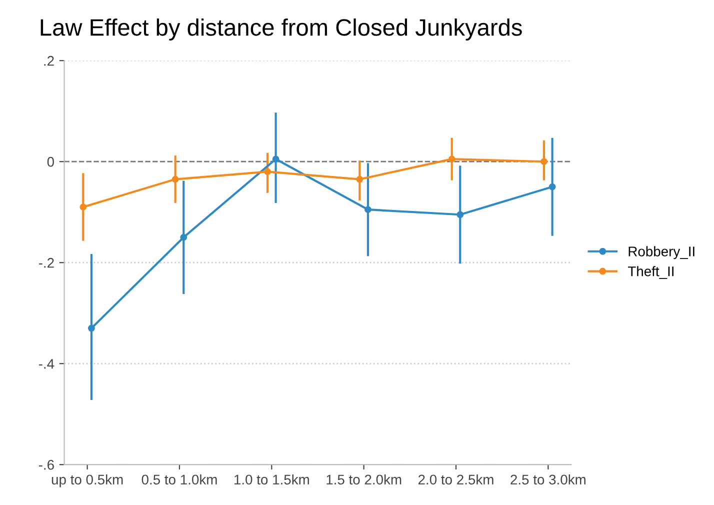  I want to click on x-tick-label: 1.0 to 1.5km, so click(271, 479).